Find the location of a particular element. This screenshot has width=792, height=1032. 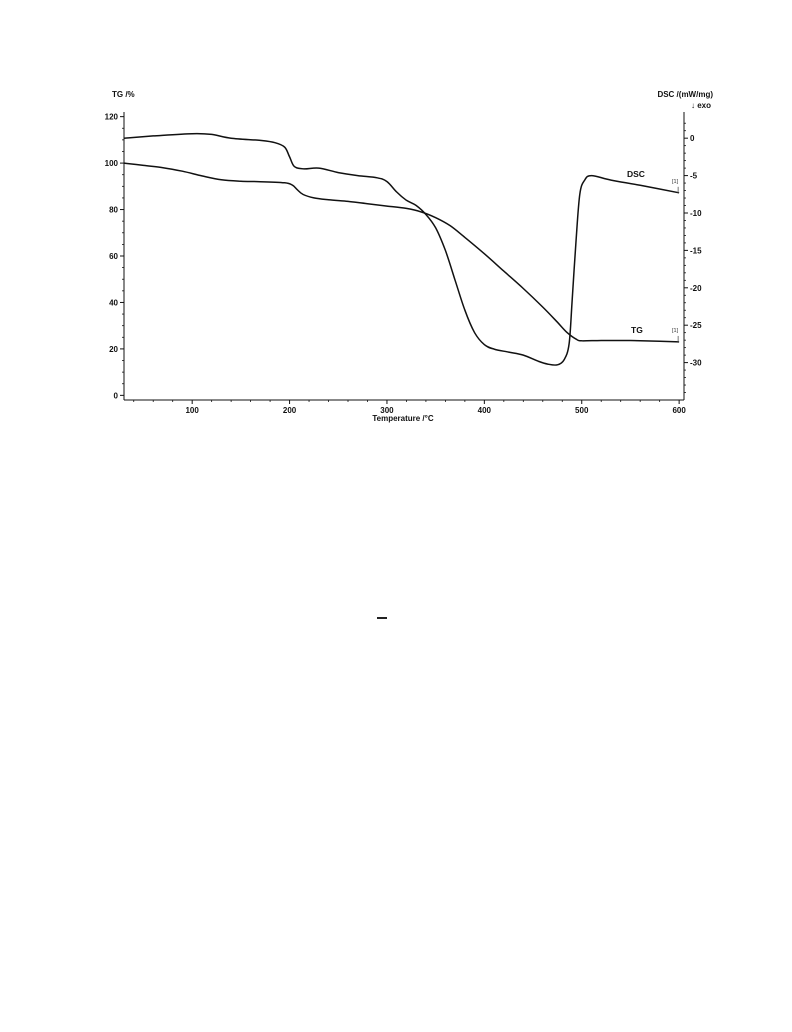

x-tick-label: 400 is located at coordinates (485, 410).